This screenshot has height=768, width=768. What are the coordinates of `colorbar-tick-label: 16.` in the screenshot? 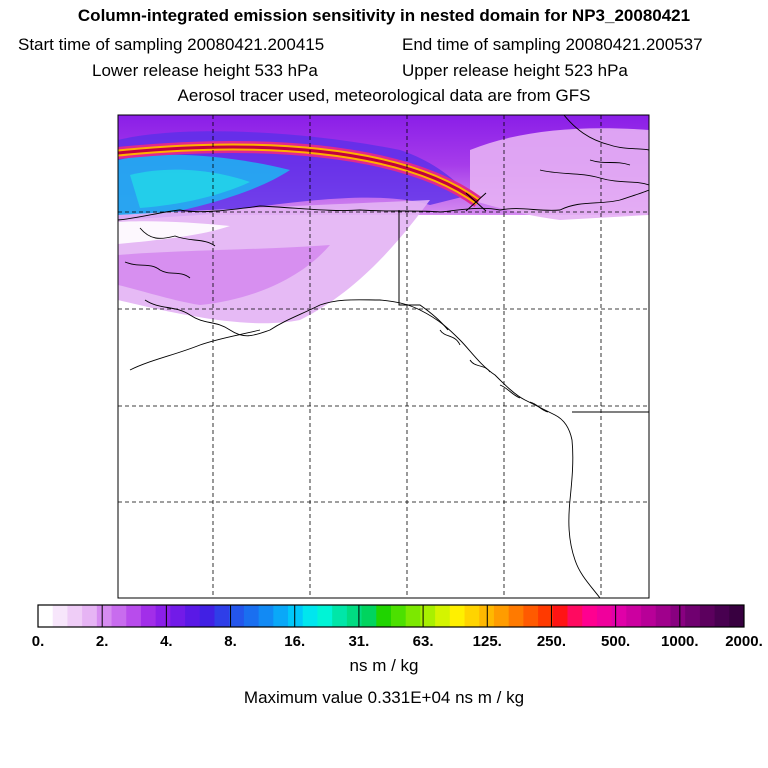 It's located at (295, 641).